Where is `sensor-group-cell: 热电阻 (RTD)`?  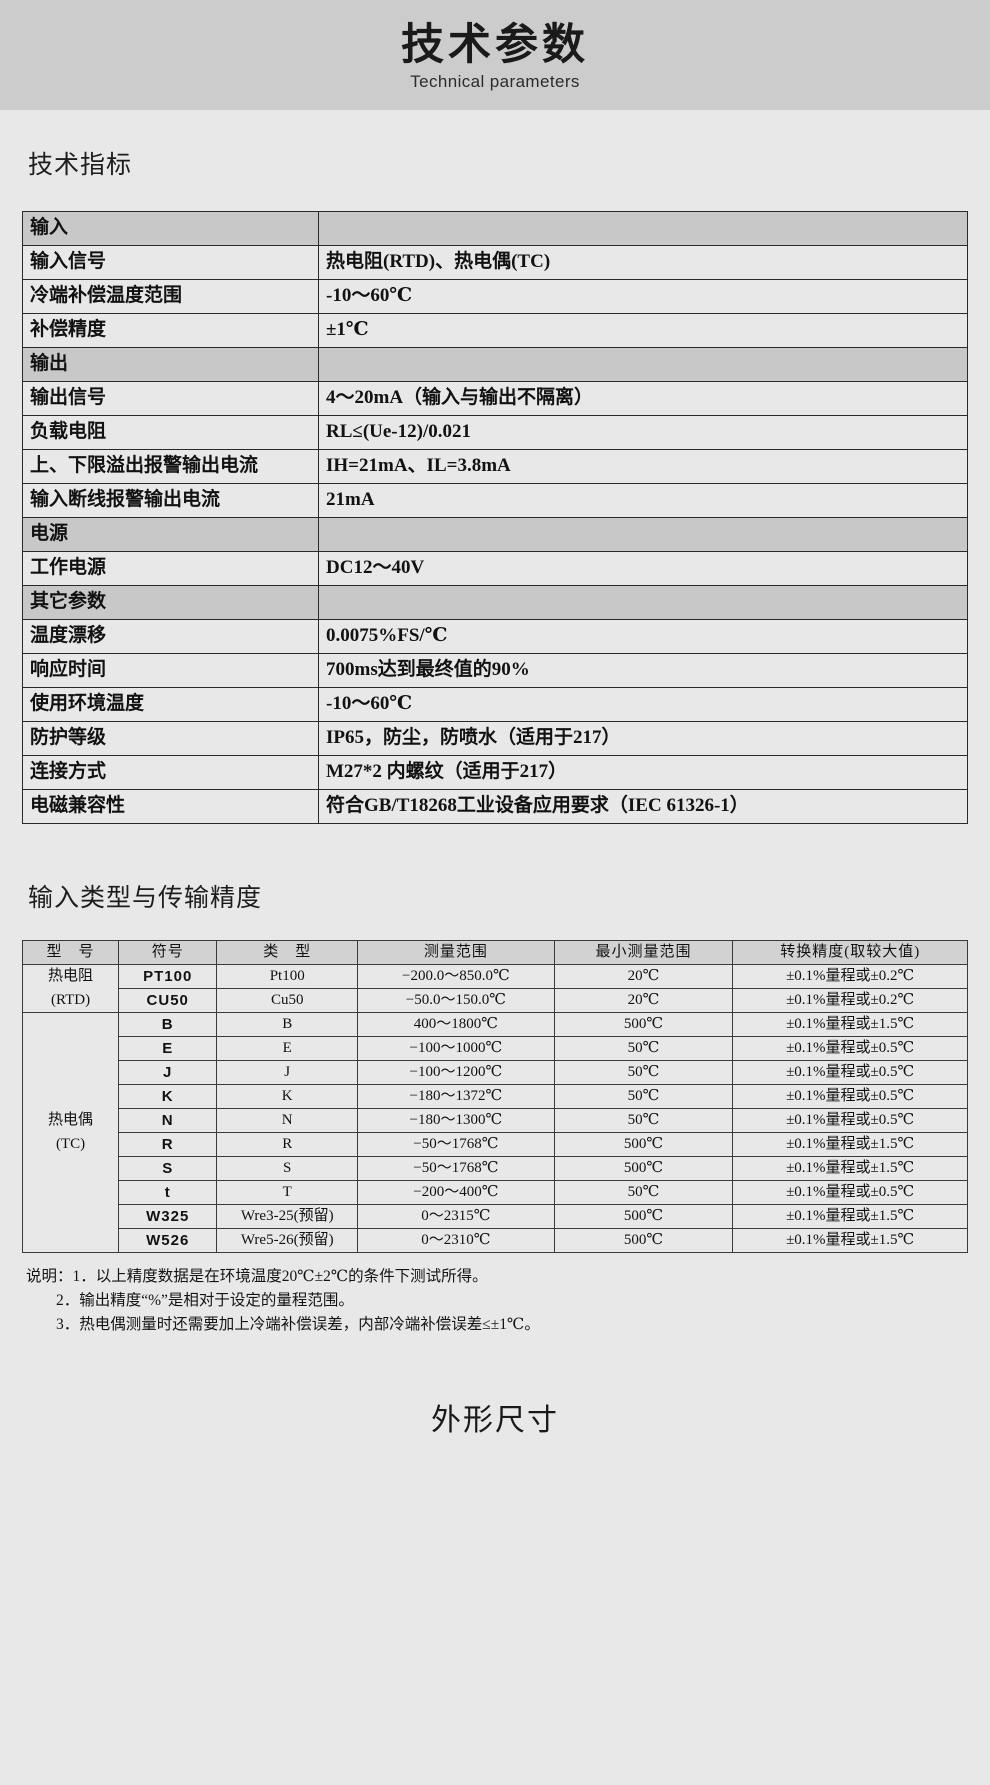
sensor-group-cell: 热电阻 (RTD) is located at coordinates (70, 988).